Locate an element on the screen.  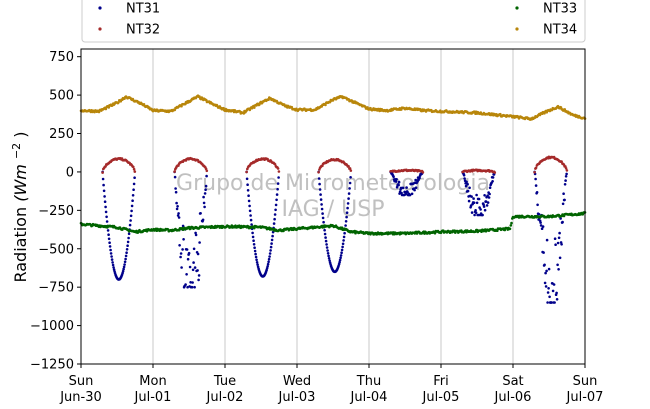
y-tick-label: 500 is located at coordinates (61, 96).